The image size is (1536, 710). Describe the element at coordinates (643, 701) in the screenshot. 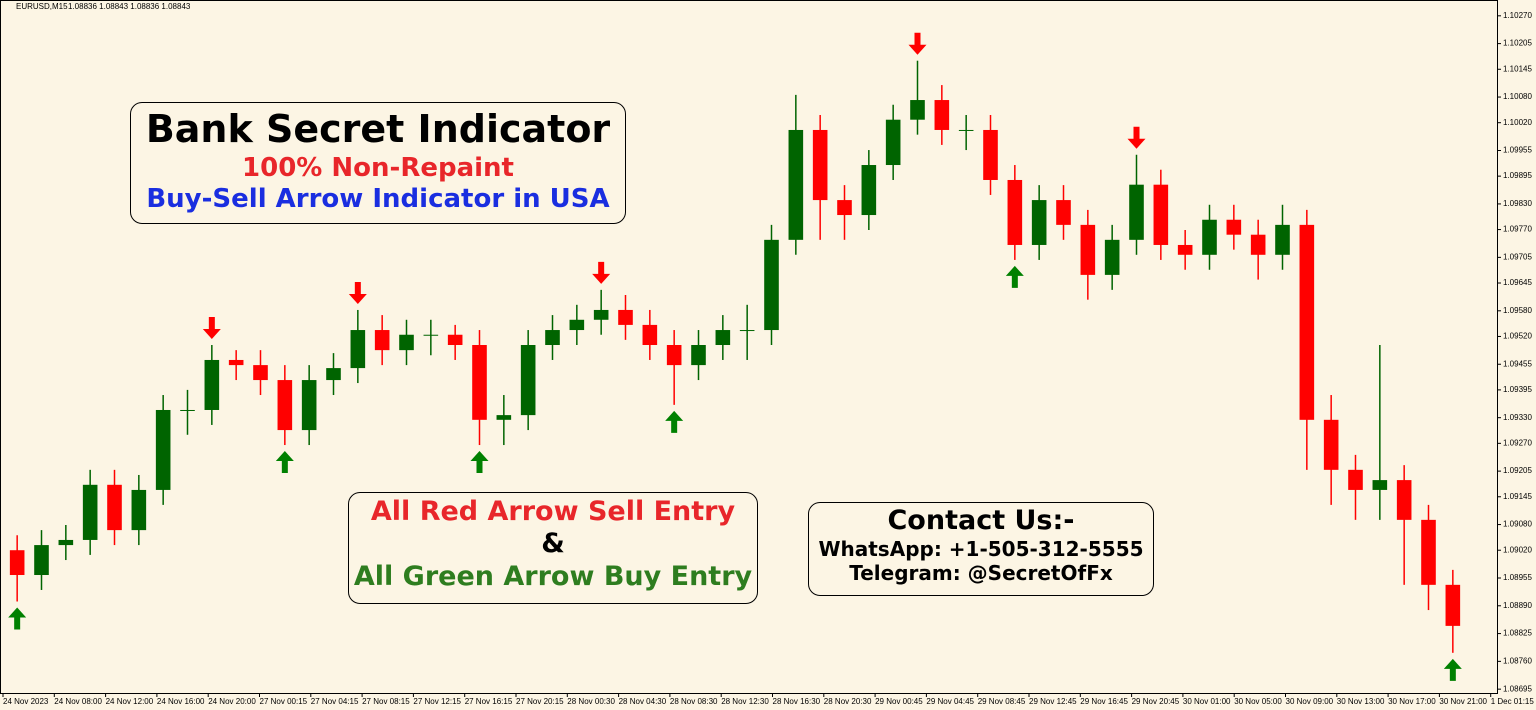

I see `x-tick-label: 28 Nov 04:30` at that location.